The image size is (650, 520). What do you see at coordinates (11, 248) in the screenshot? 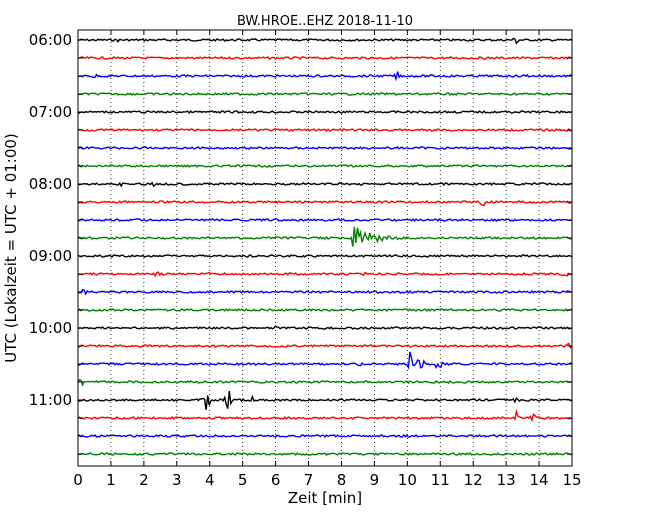
I see `y-axis-label: UTC (Lokalzeit = UTC + 01:00)` at bounding box center [11, 248].